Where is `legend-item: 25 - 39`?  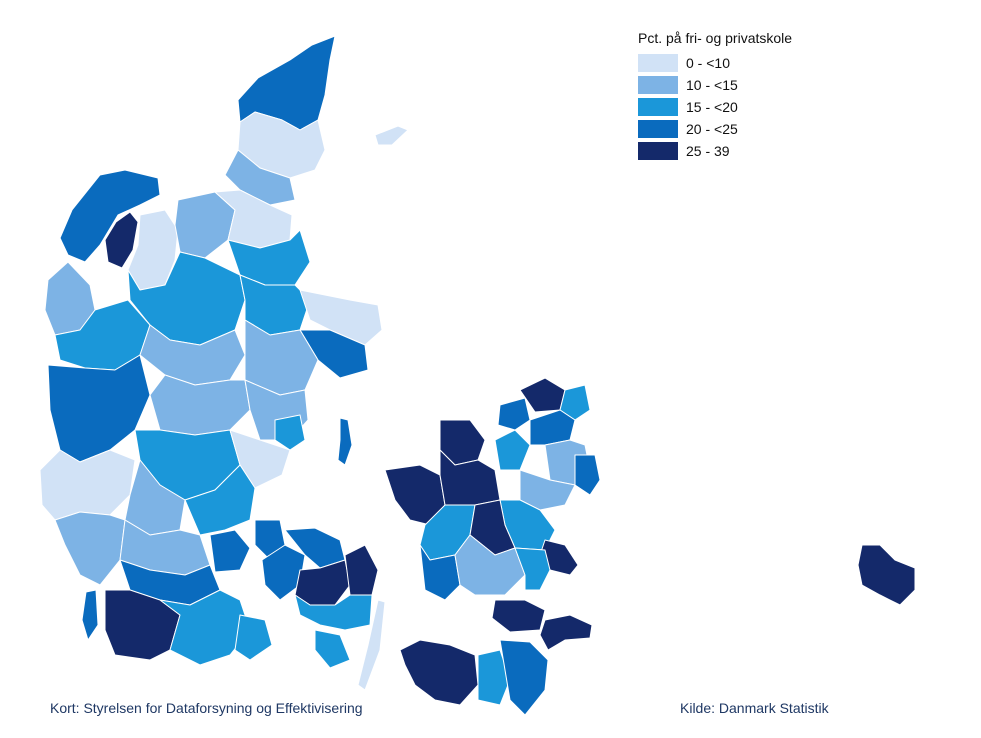 legend-item: 25 - 39 is located at coordinates (715, 151).